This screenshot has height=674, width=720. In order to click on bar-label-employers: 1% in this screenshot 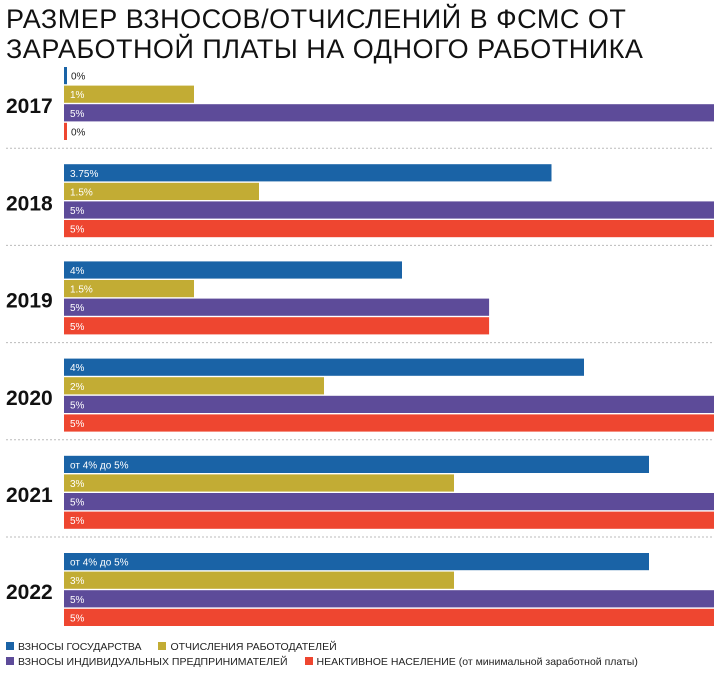, I will do `click(77, 95)`.